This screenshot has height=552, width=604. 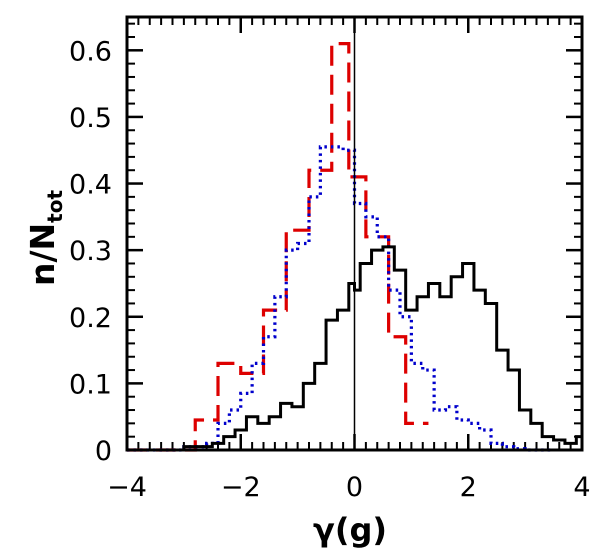 I want to click on y-tick-label: 0, so click(x=103, y=451).